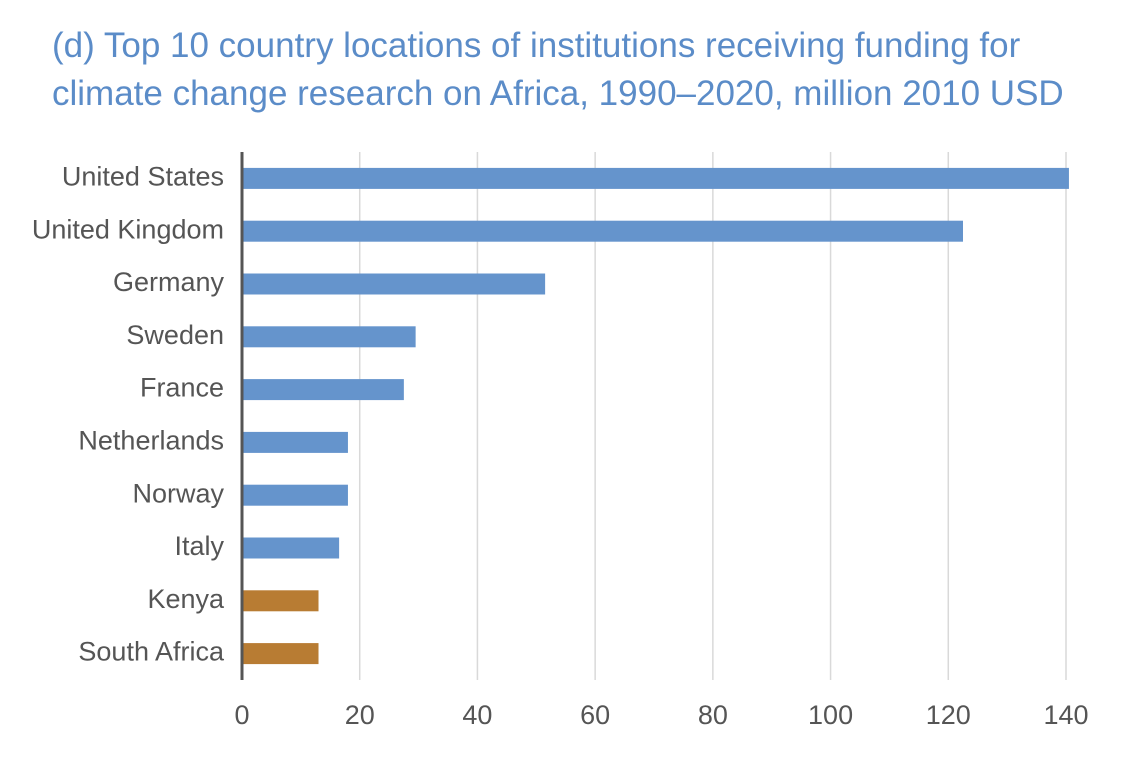 The width and height of the screenshot is (1138, 766). Describe the element at coordinates (329, 337) in the screenshot. I see `bar-sweden` at that location.